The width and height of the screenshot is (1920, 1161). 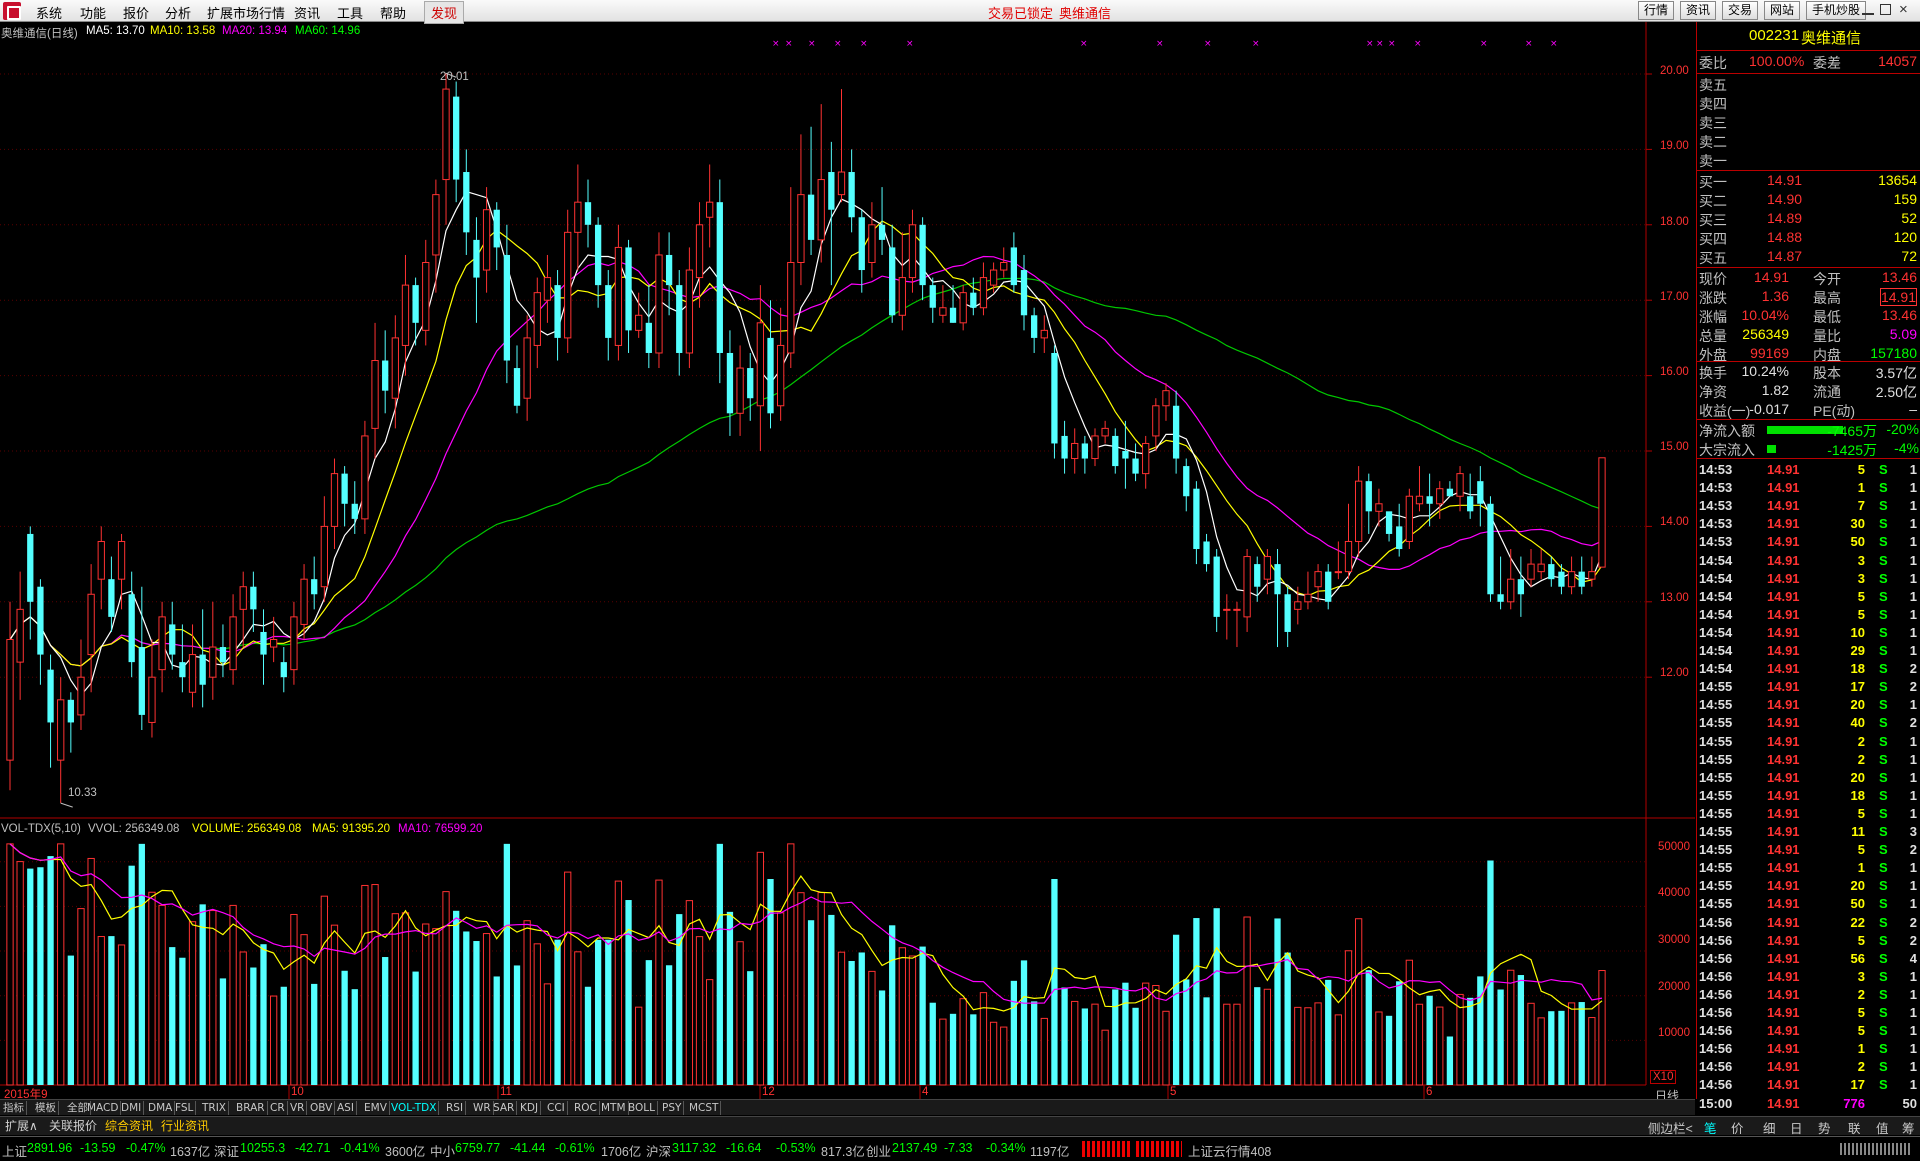 What do you see at coordinates (1796, 1129) in the screenshot?
I see `tab-day: 日` at bounding box center [1796, 1129].